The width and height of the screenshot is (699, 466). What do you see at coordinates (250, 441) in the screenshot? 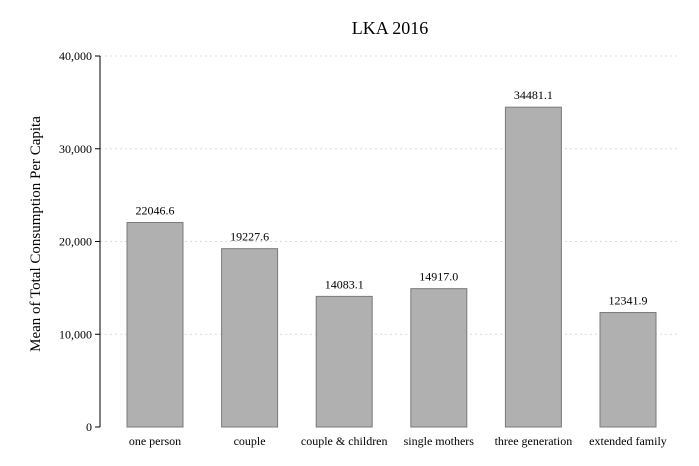
I see `category-label: couple` at bounding box center [250, 441].